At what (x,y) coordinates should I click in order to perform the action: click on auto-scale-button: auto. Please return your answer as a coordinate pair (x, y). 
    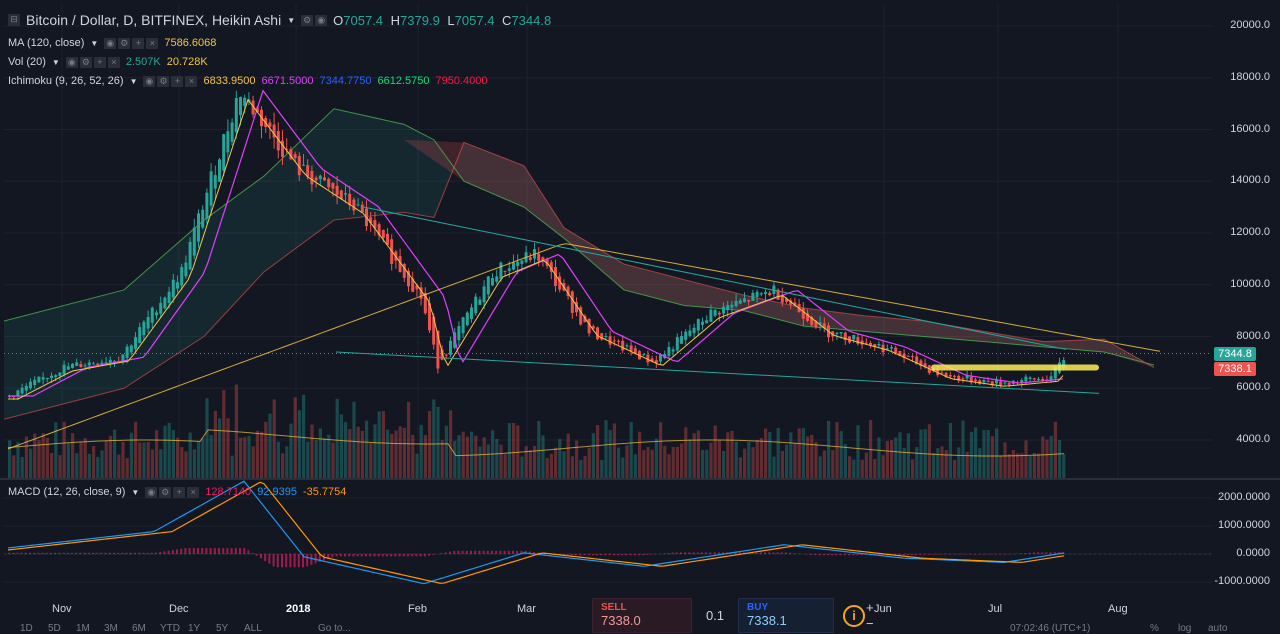
    Looking at the image, I should click on (1217, 628).